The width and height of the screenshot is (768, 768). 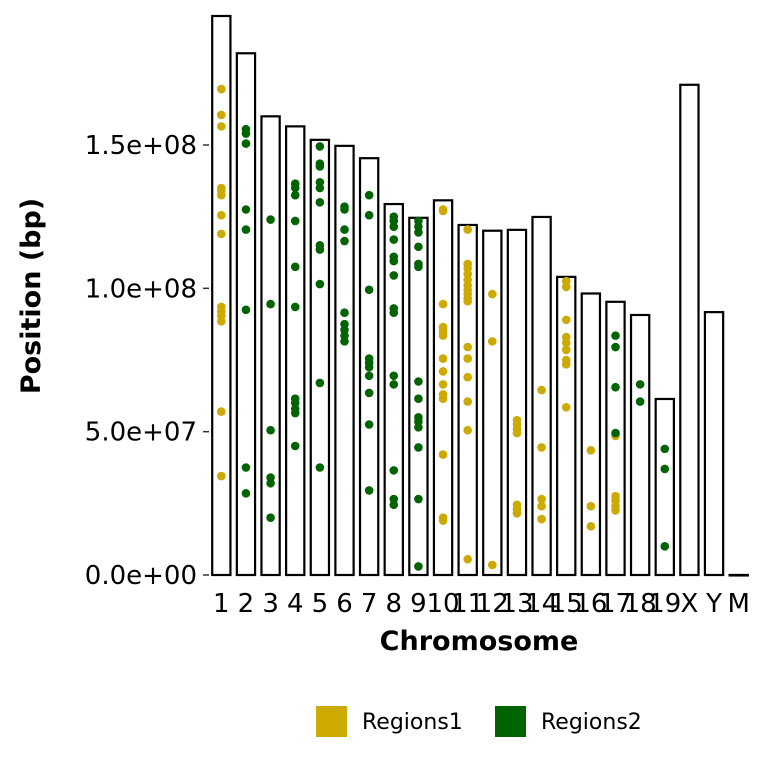 What do you see at coordinates (640, 604) in the screenshot?
I see `x-tick-label-18: 18` at bounding box center [640, 604].